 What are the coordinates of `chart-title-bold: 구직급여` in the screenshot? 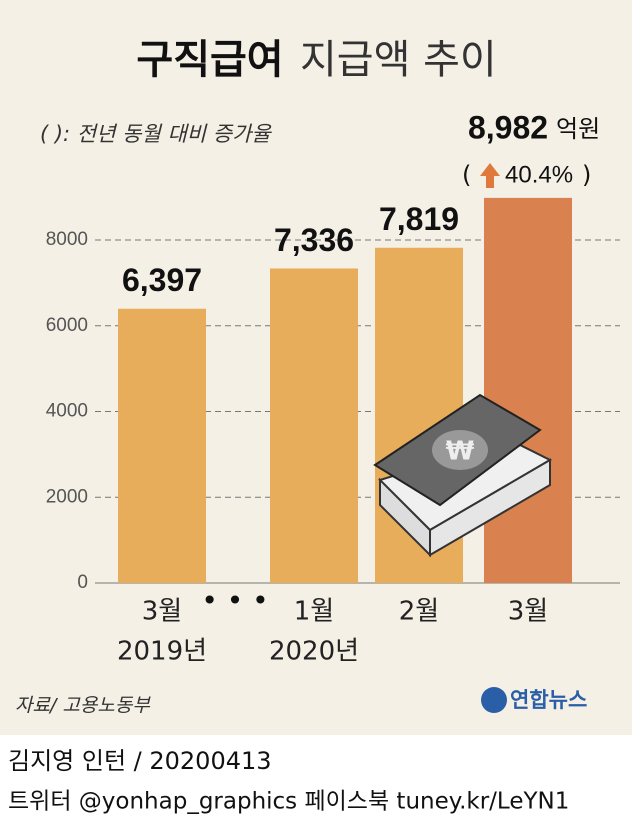 It's located at (209, 60).